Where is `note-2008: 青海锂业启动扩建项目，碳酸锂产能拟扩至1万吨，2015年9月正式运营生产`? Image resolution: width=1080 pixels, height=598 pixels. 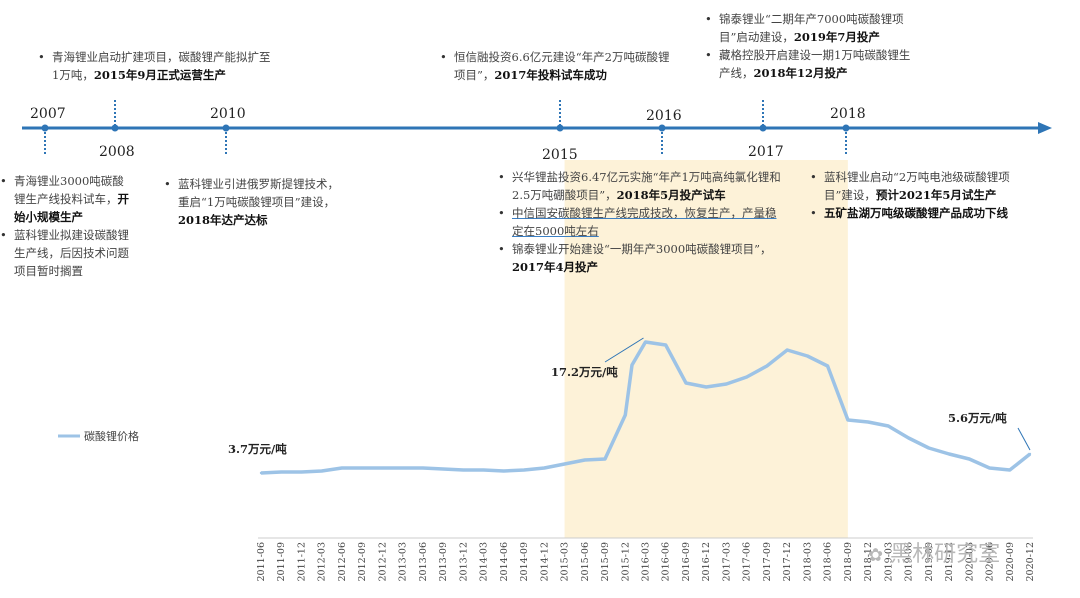 note-2008: 青海锂业启动扩建项目，碳酸锂产能拟扩至1万吨，2015年9月正式运营生产 is located at coordinates (157, 66).